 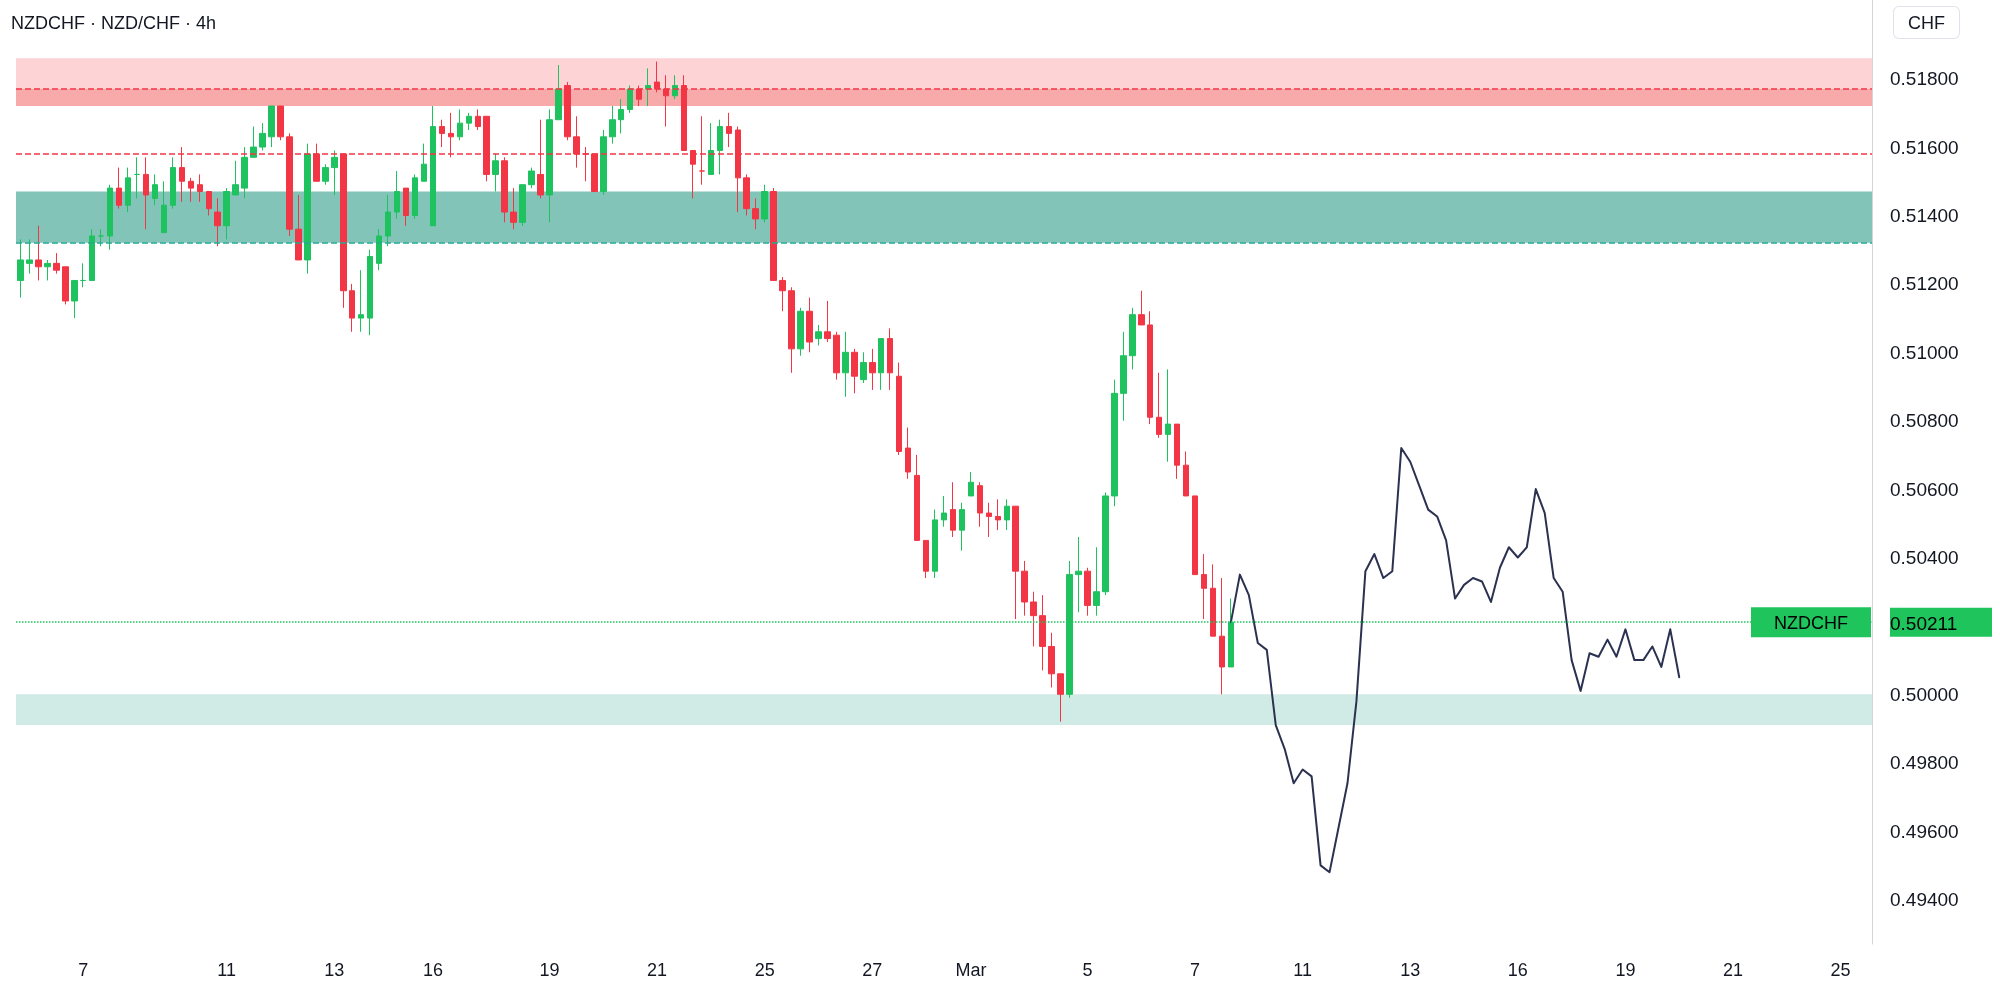 I want to click on x-tick-label: 25, so click(x=764, y=970).